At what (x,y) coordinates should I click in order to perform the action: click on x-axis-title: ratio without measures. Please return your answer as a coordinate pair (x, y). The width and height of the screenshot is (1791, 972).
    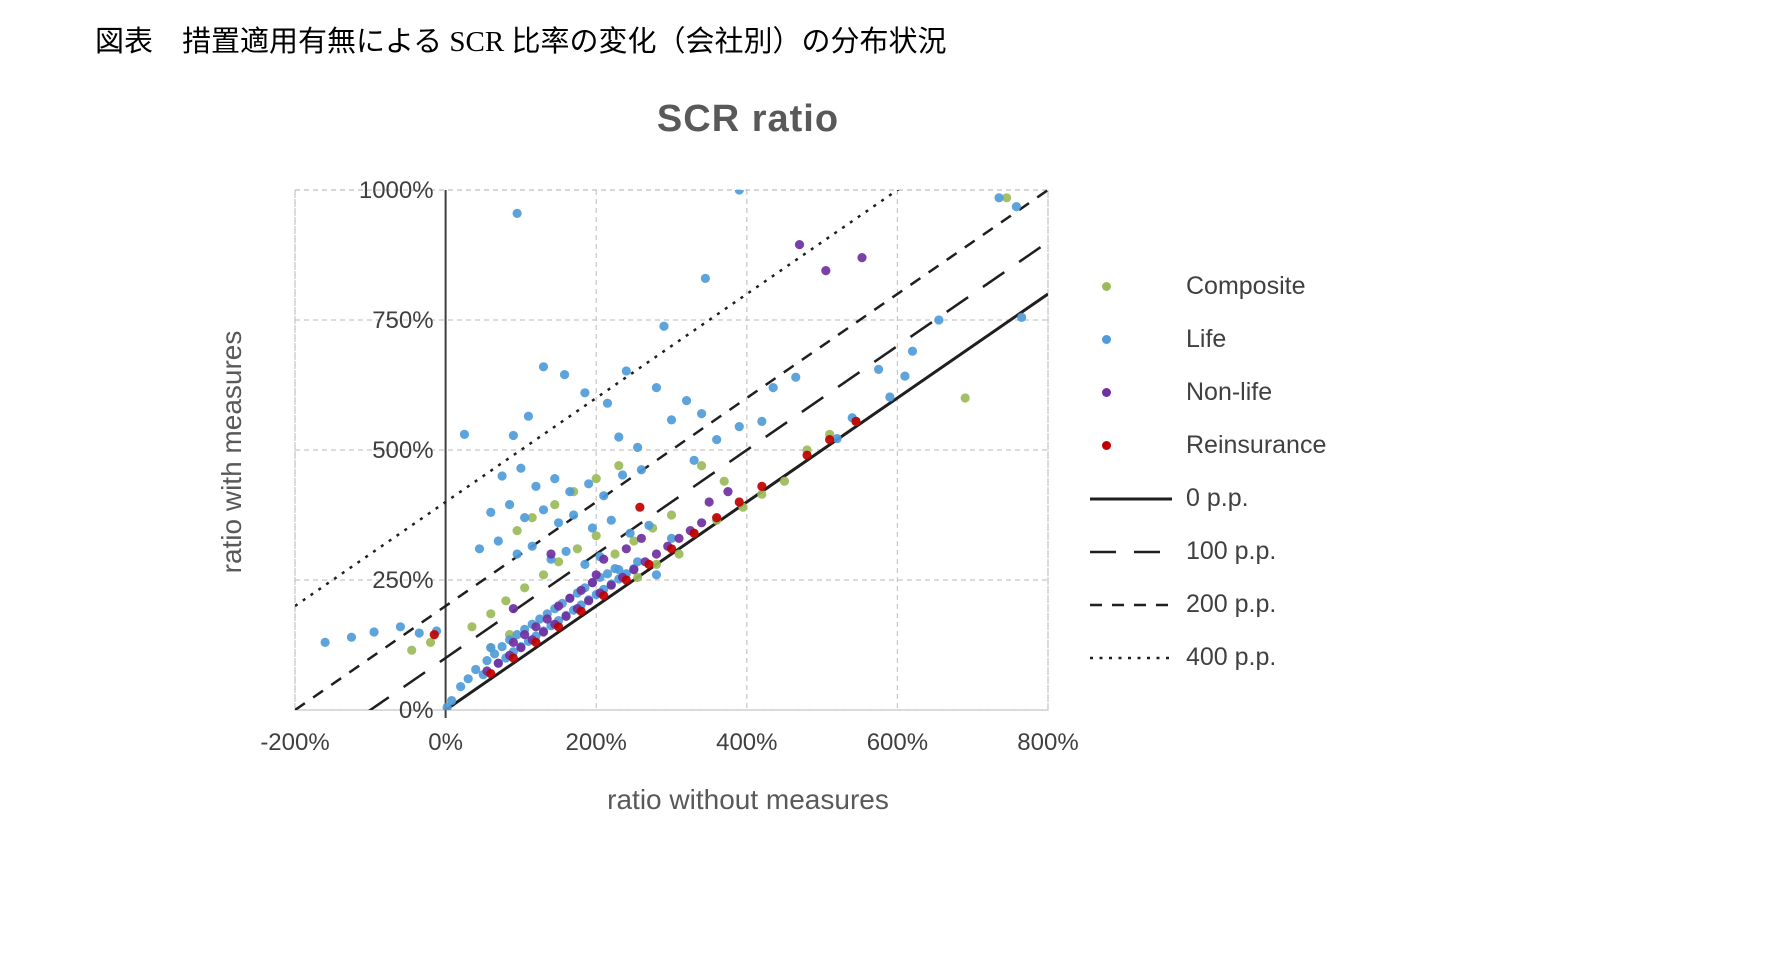
    Looking at the image, I should click on (748, 799).